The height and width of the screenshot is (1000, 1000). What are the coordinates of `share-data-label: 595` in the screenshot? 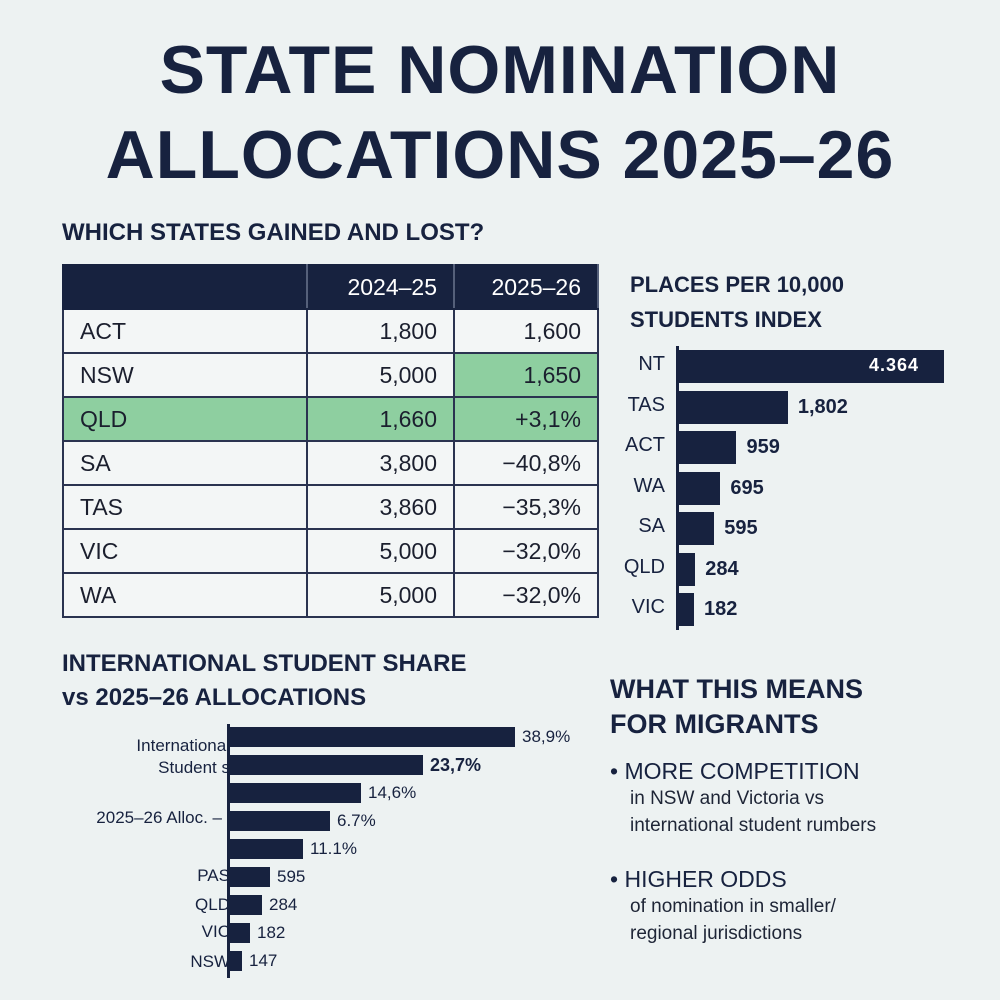 It's located at (291, 876).